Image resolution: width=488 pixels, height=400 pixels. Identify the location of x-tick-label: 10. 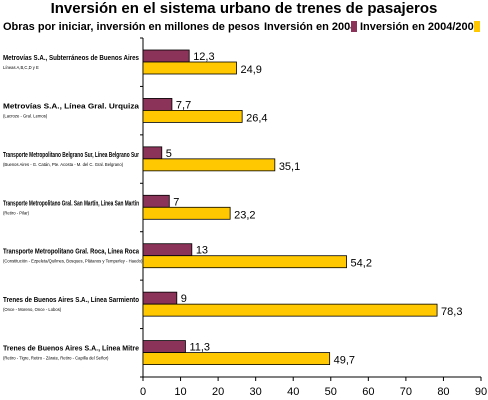
(180, 392).